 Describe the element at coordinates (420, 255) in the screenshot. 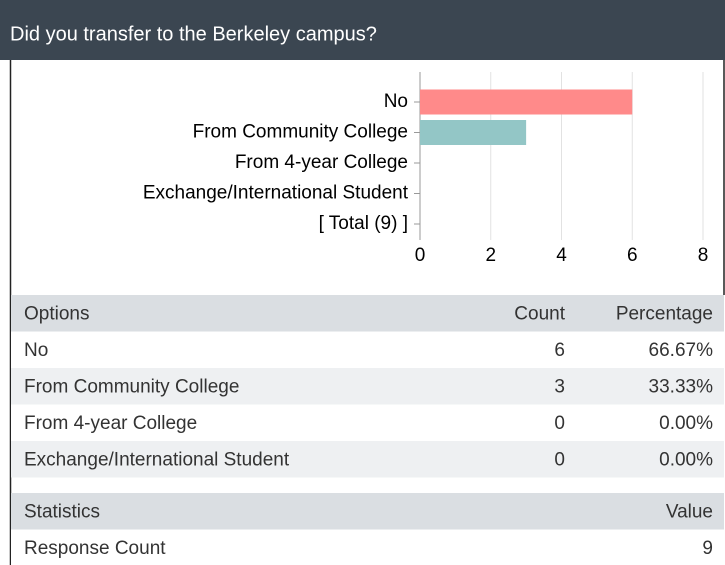

I see `x-tick-label: 0` at that location.